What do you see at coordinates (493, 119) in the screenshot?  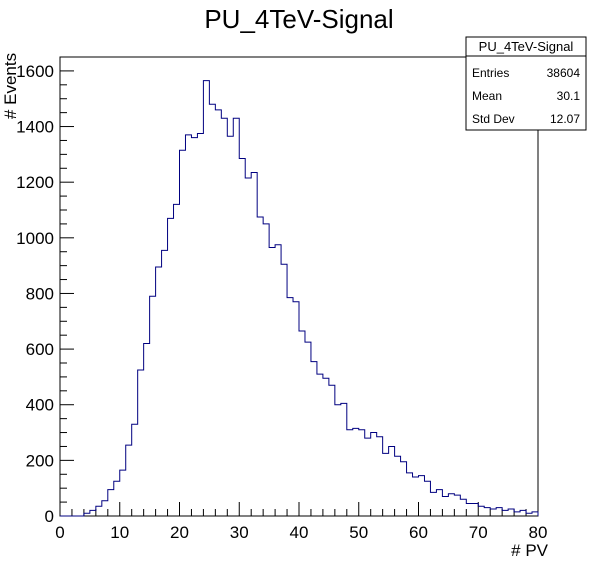 I see `stats-stddev-label: Std Dev` at bounding box center [493, 119].